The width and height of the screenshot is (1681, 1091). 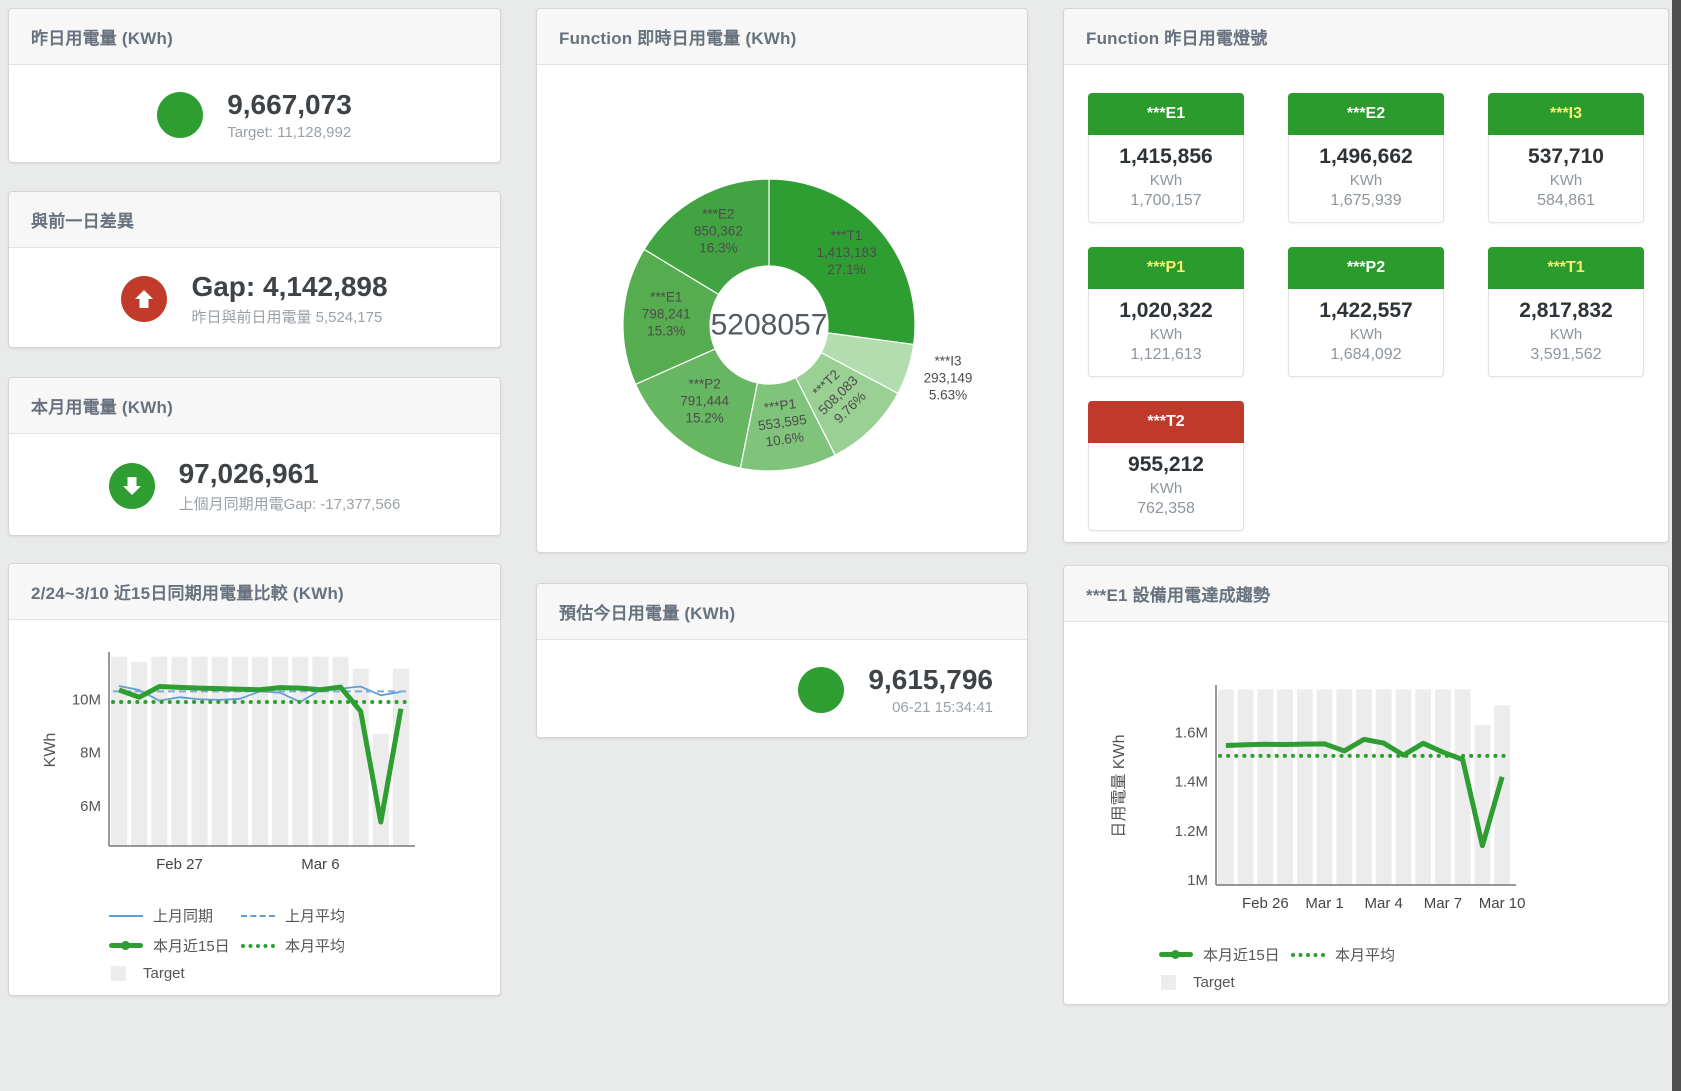 What do you see at coordinates (1166, 268) in the screenshot?
I see `light-tile-p1-header: ***P1` at bounding box center [1166, 268].